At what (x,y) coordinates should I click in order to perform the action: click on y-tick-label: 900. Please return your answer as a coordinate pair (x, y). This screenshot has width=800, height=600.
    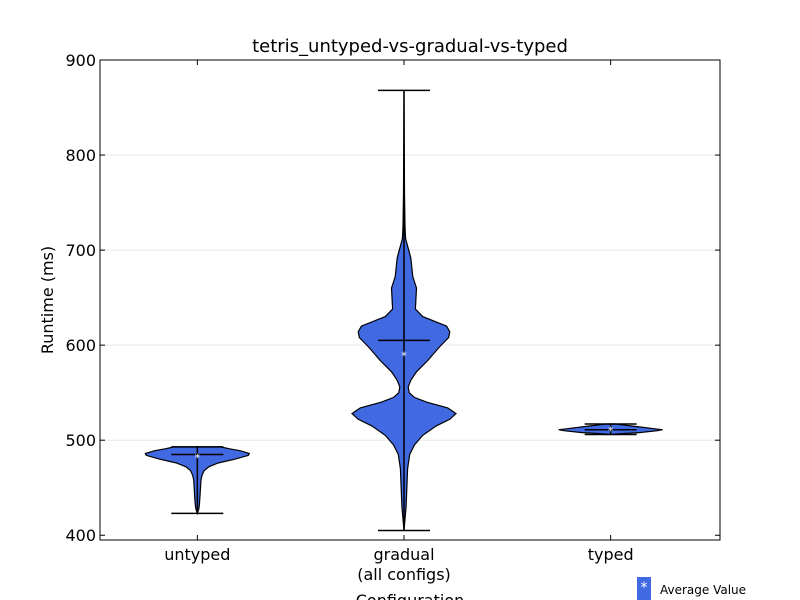
    Looking at the image, I should click on (80, 60).